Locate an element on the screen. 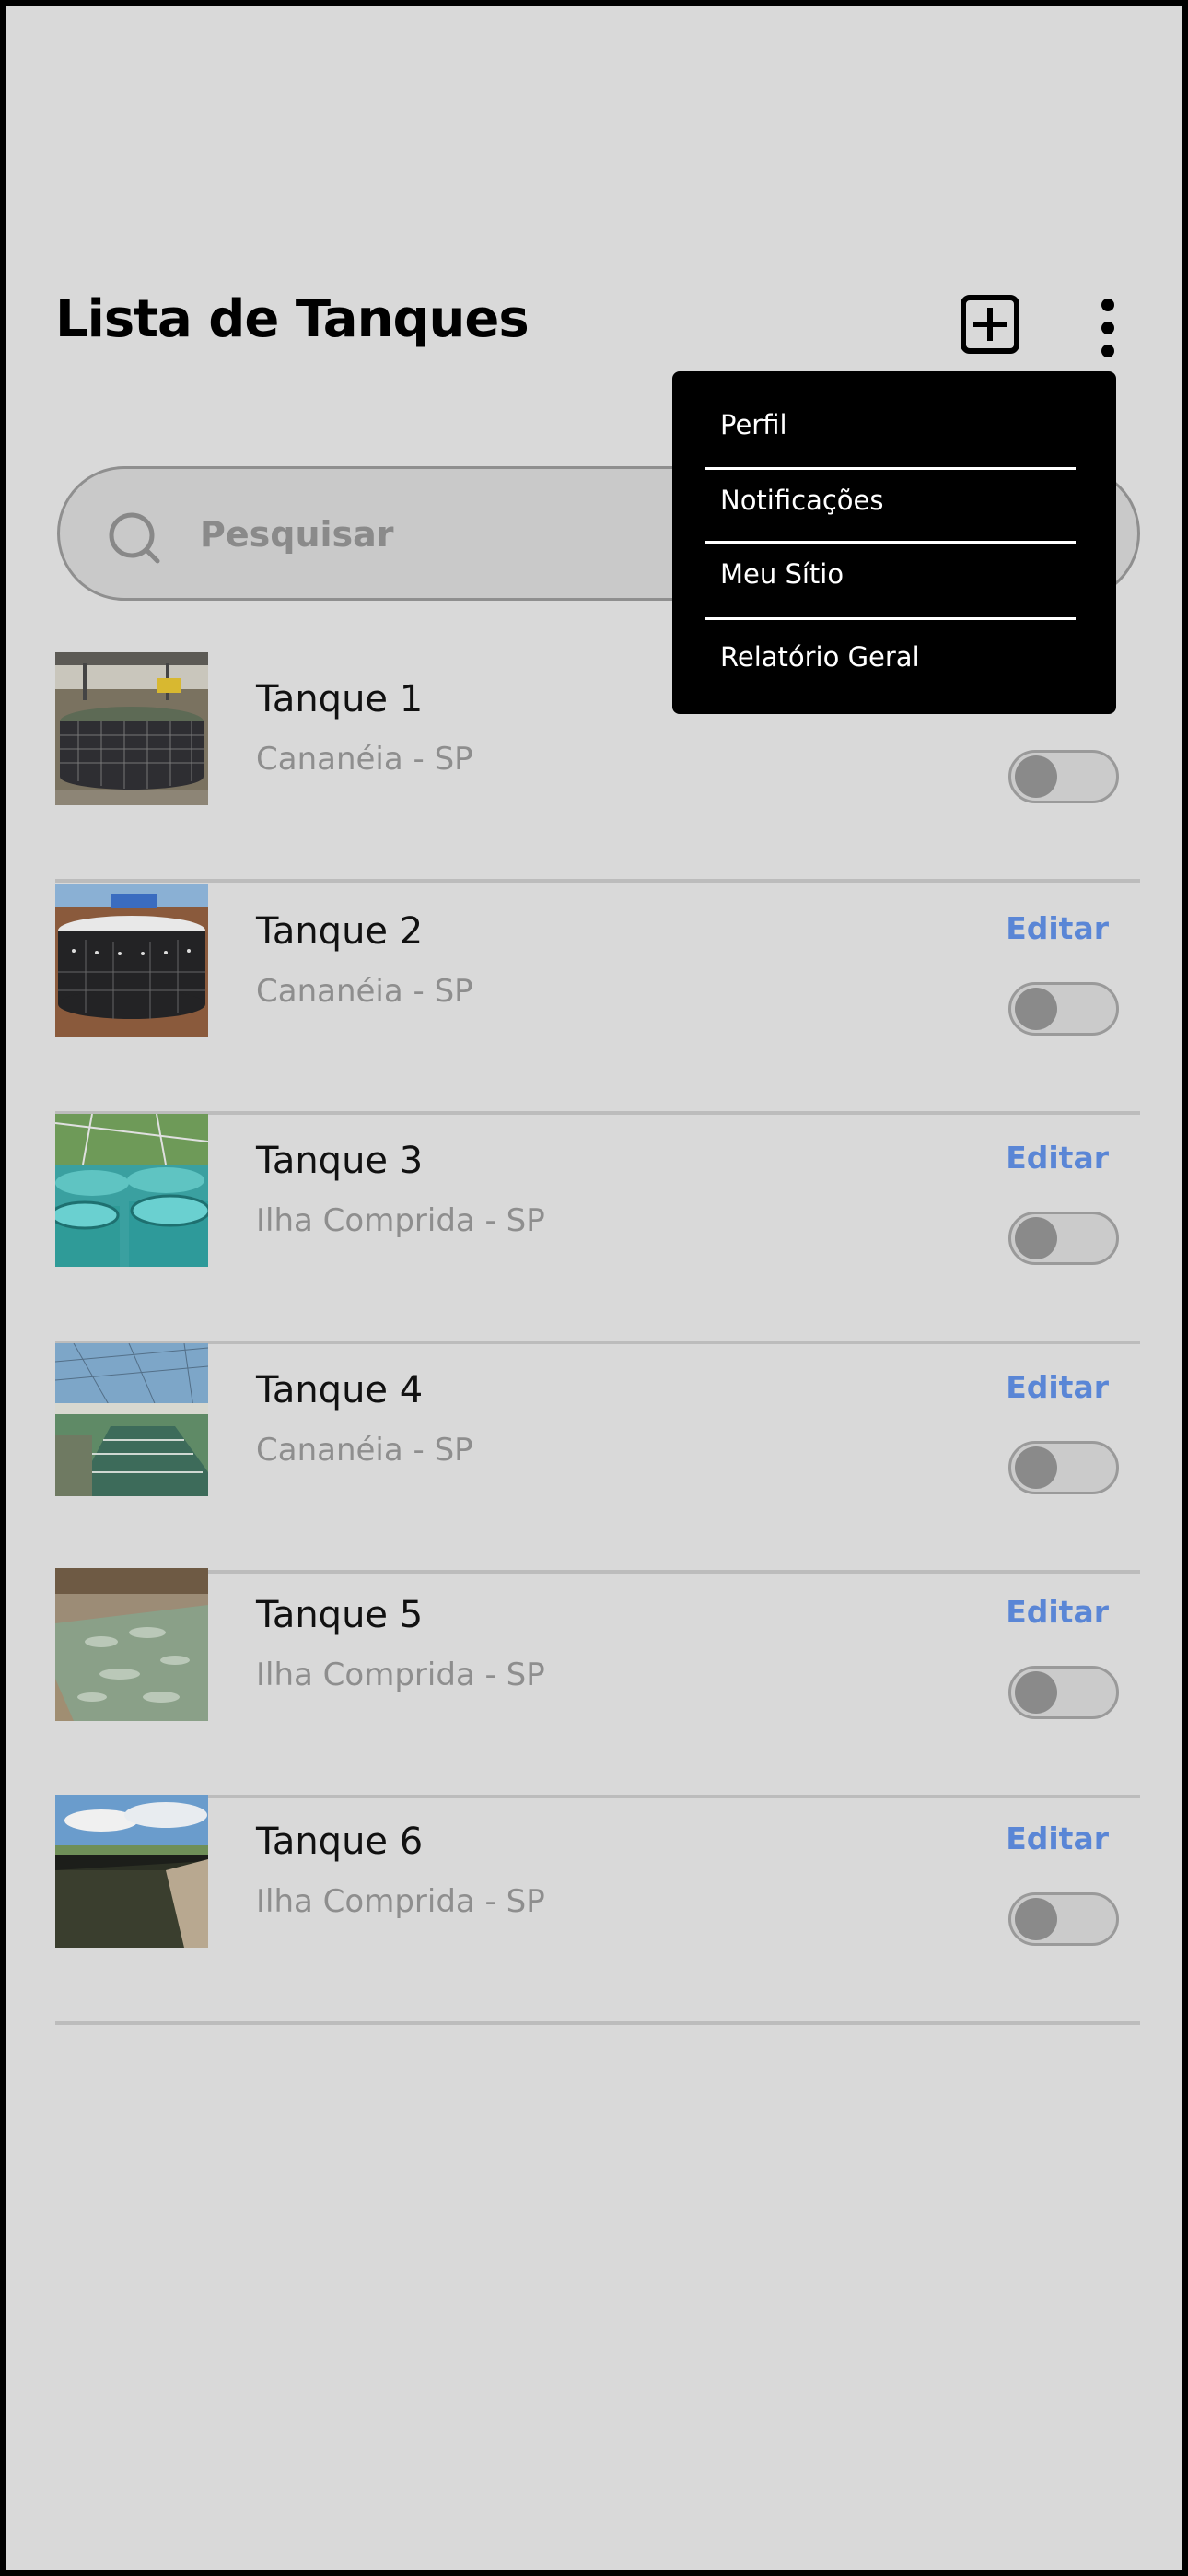 The width and height of the screenshot is (1188, 2576). tank-name: Tanque 4 is located at coordinates (340, 1390).